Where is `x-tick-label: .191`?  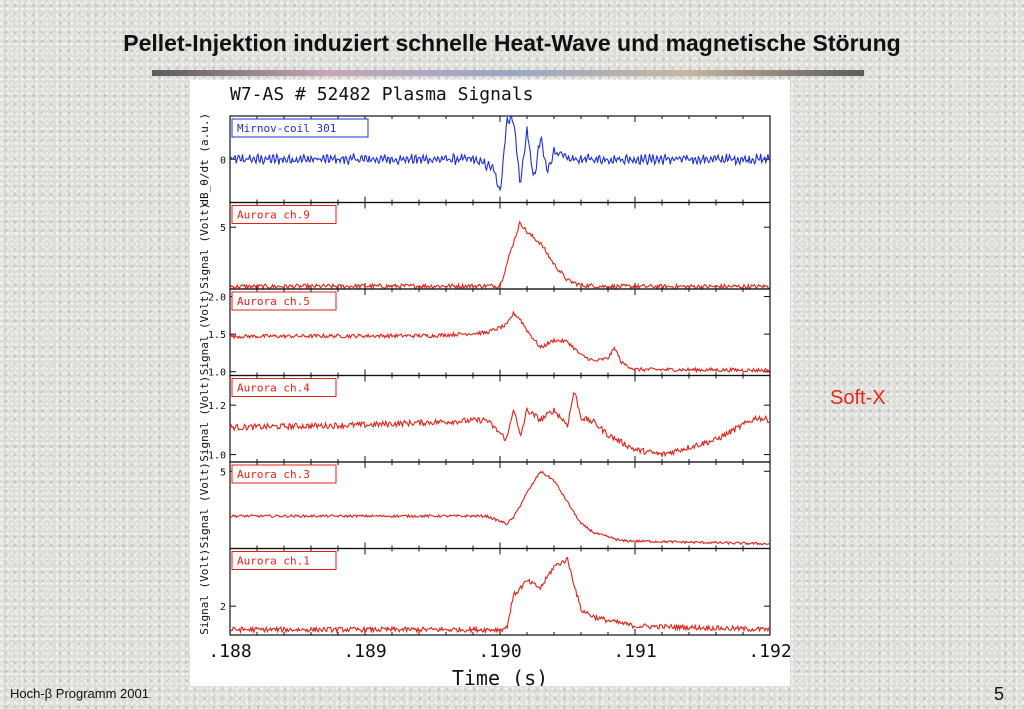 x-tick-label: .191 is located at coordinates (634, 651).